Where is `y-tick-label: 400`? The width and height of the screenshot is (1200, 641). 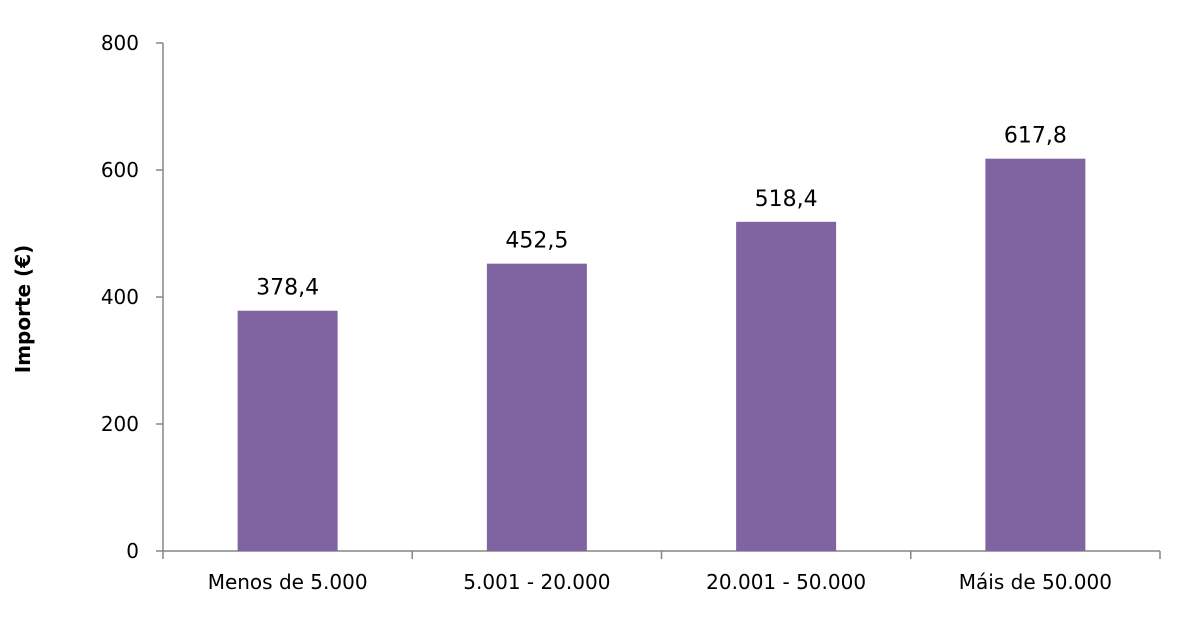
y-tick-label: 400 is located at coordinates (120, 297).